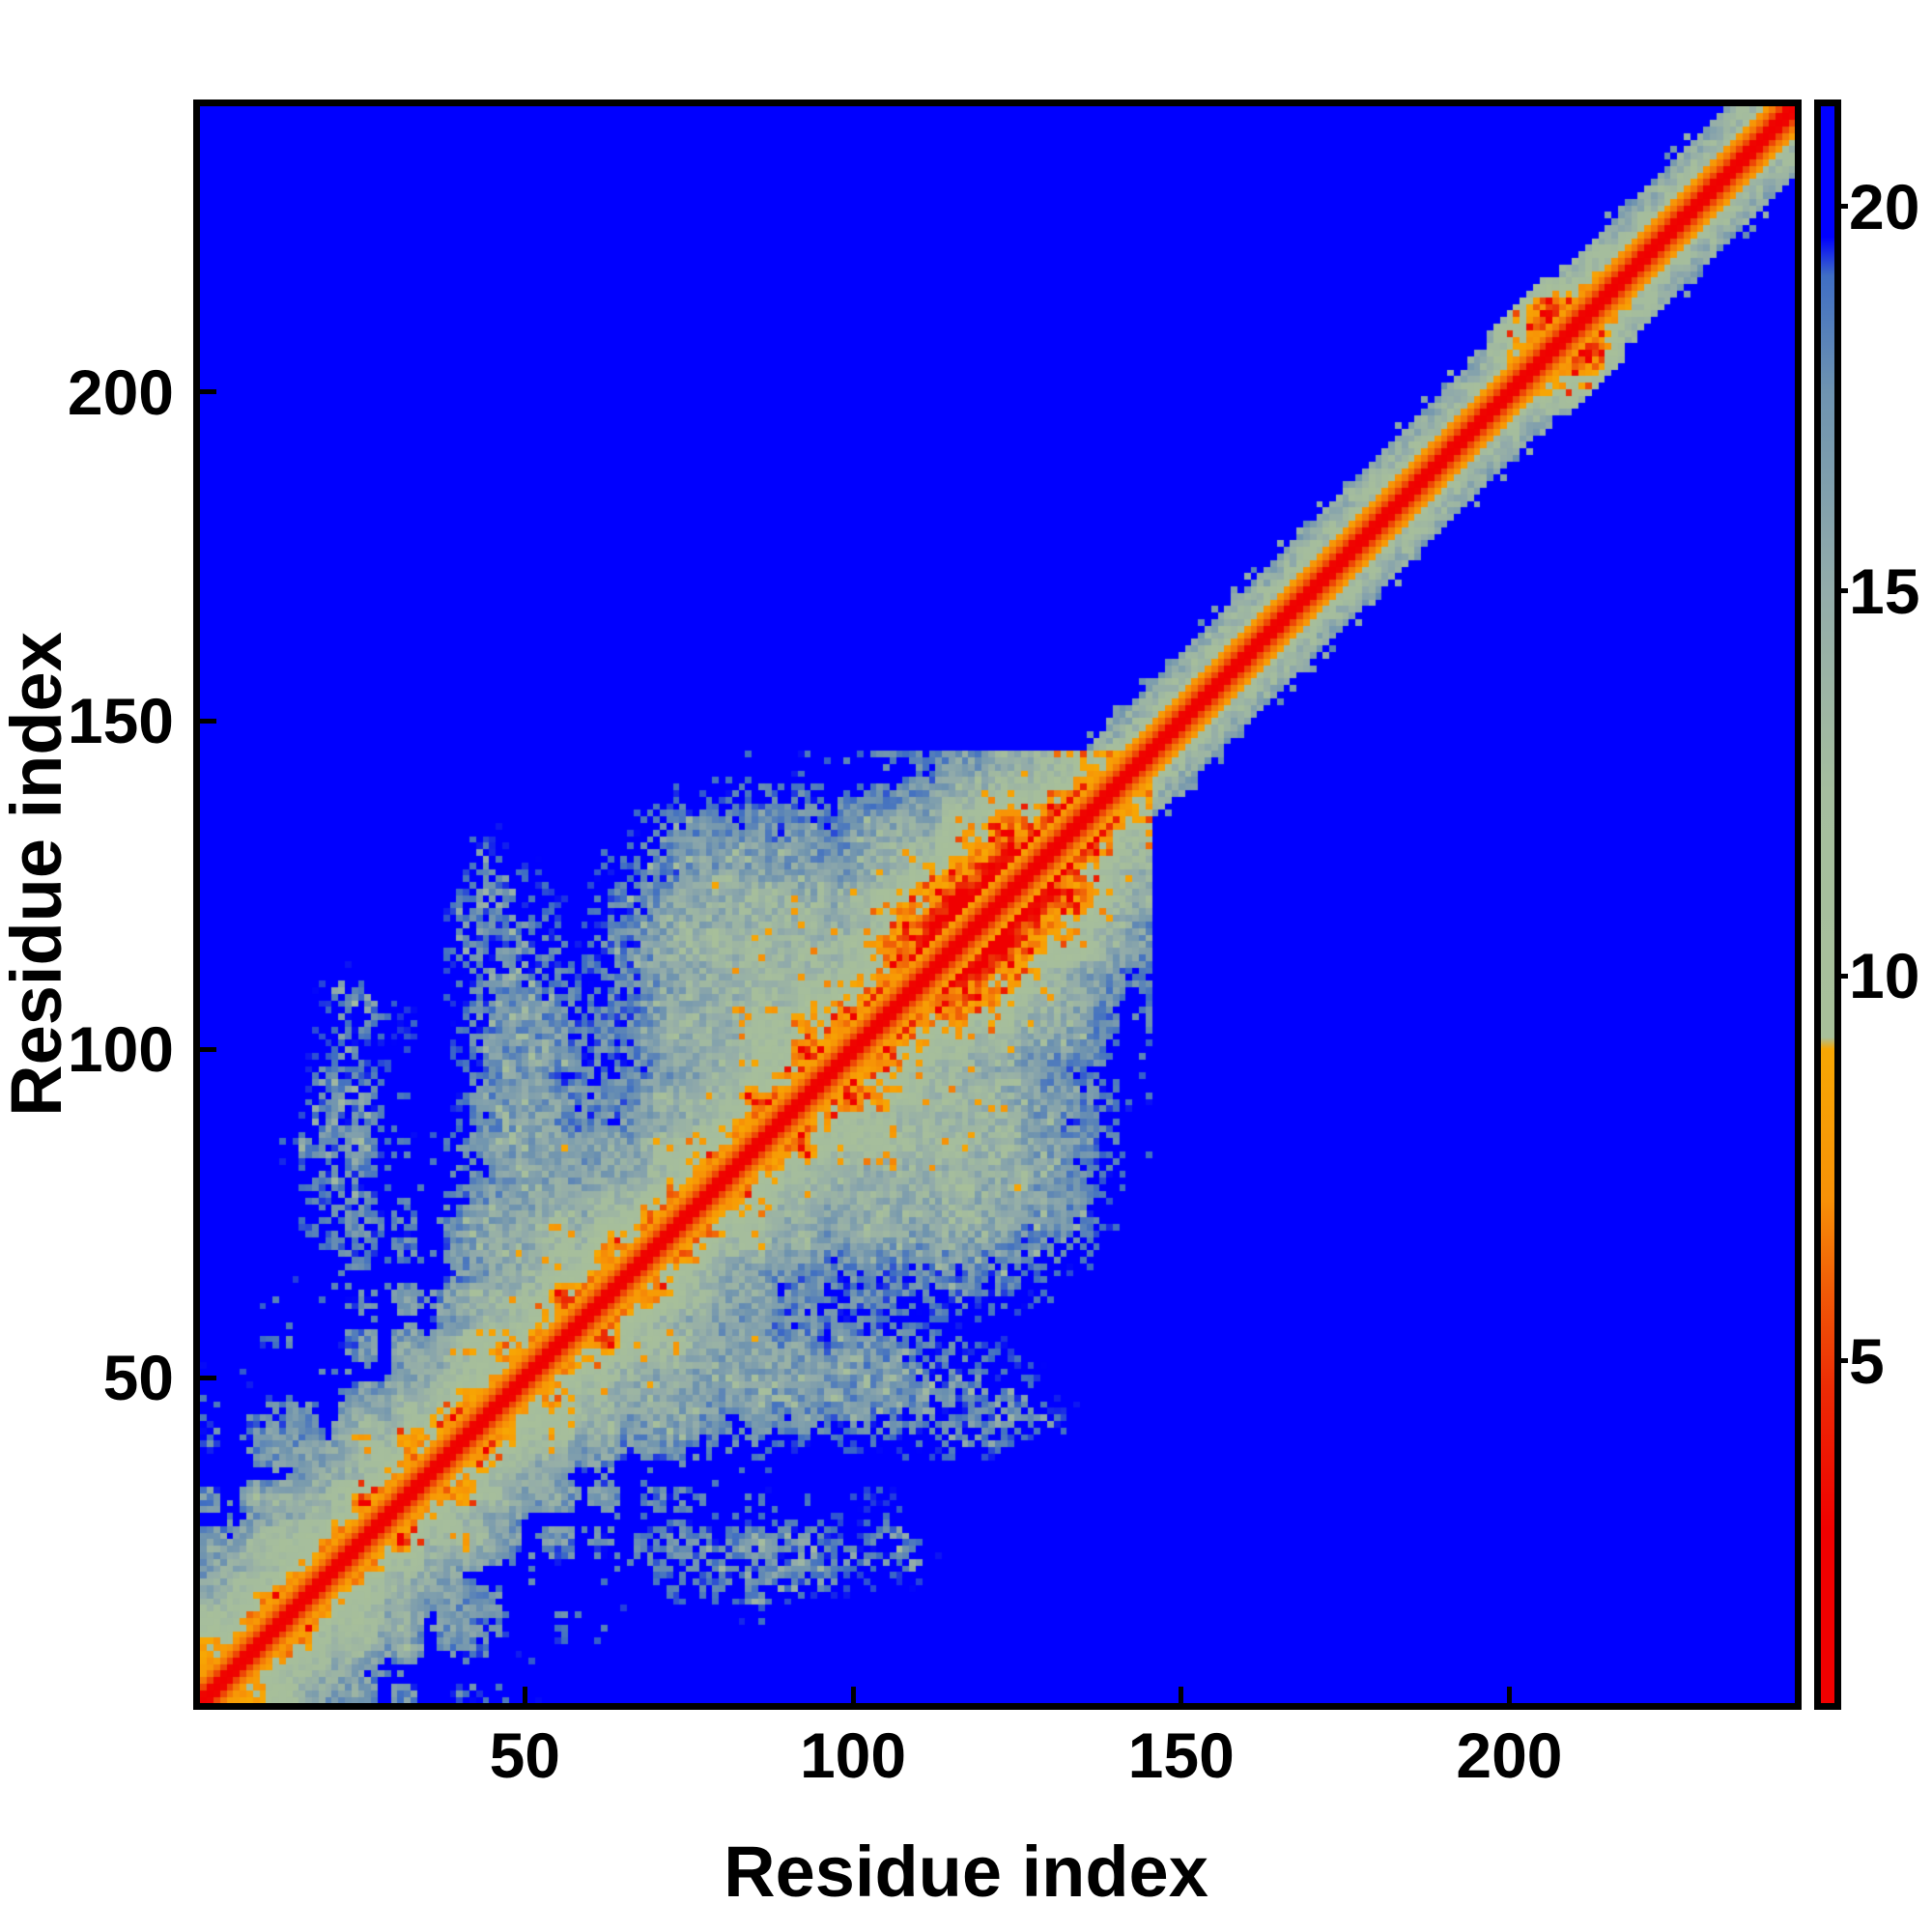 This screenshot has height=1932, width=1932. I want to click on colorbar-tick-label: 10, so click(1884, 976).